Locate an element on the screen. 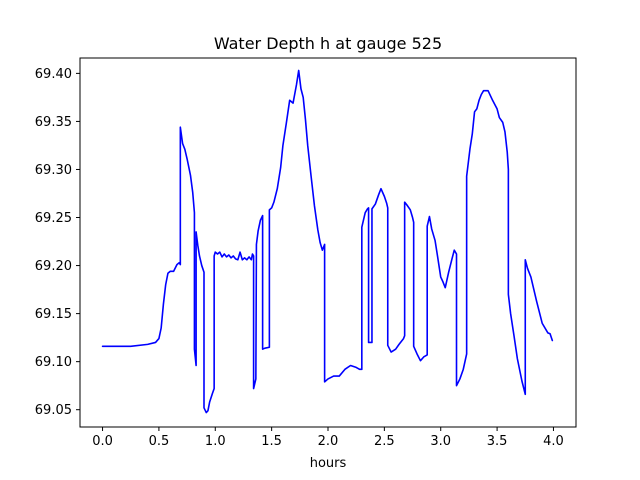 Image resolution: width=640 pixels, height=480 pixels. x-tick-label: 0.5 is located at coordinates (159, 441).